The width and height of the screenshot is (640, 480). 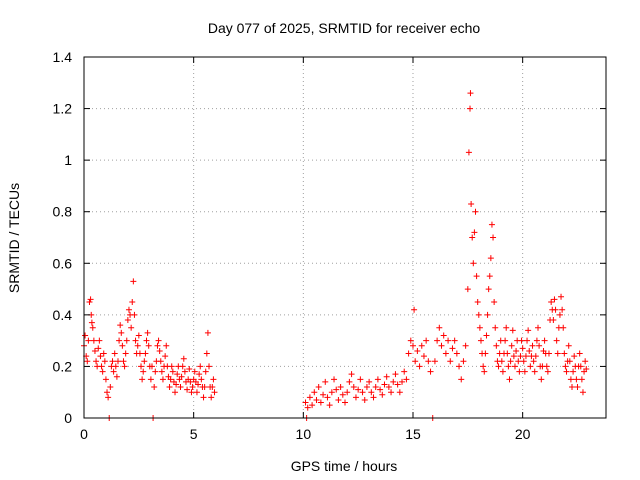 What do you see at coordinates (63, 263) in the screenshot?
I see `y-tick-label: 0.6` at bounding box center [63, 263].